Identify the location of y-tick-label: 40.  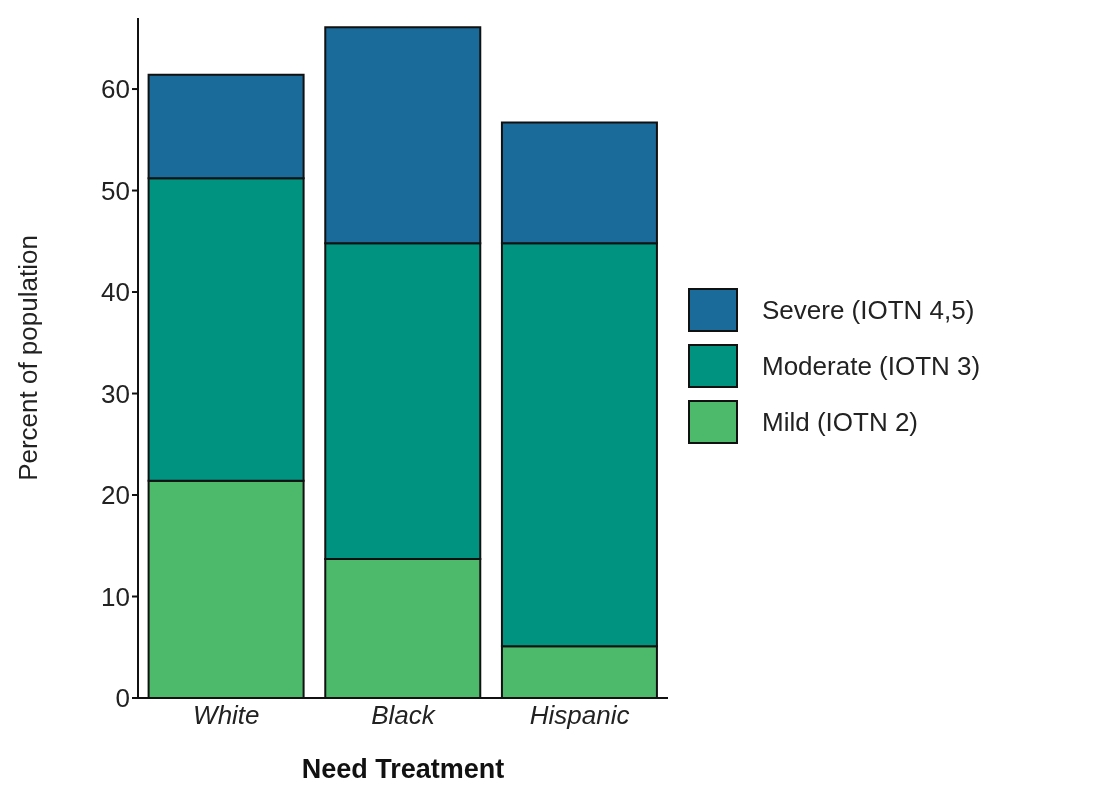
(115, 292).